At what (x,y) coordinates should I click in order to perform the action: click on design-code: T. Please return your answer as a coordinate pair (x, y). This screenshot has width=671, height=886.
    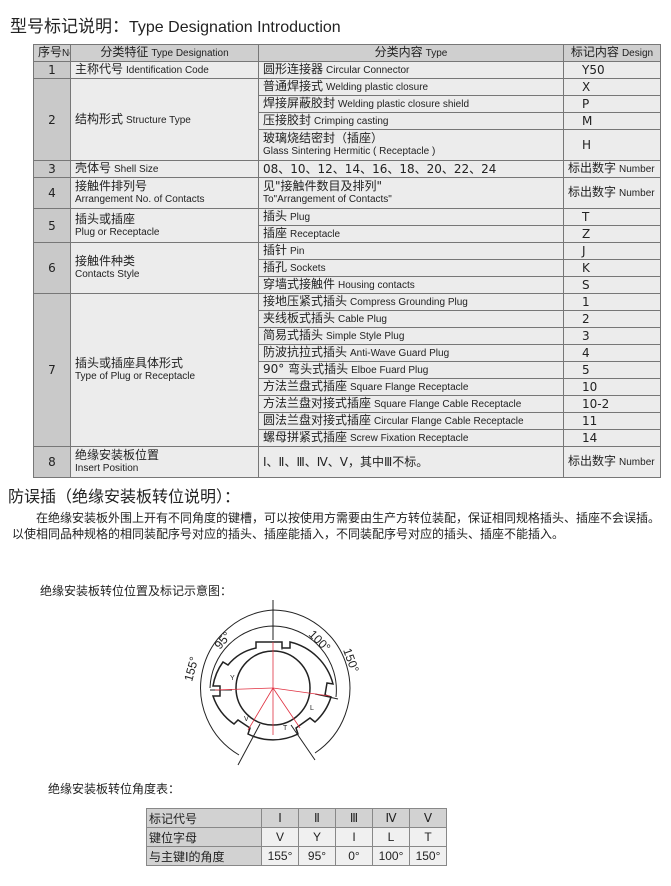
    Looking at the image, I should click on (612, 217).